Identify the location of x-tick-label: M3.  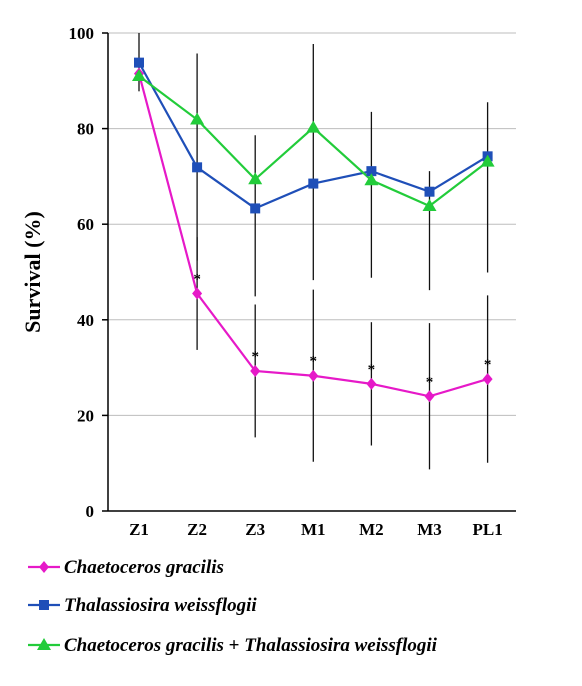
(429, 529).